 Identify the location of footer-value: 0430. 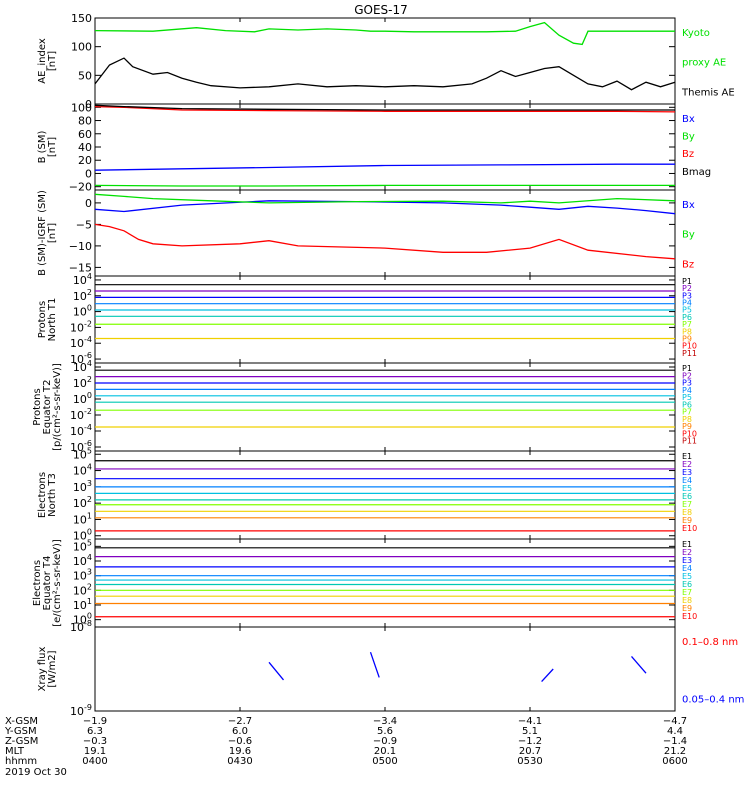
(239, 761).